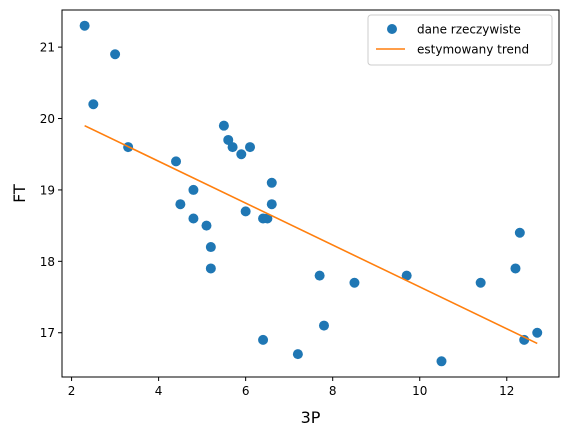  I want to click on legend-box, so click(460, 40).